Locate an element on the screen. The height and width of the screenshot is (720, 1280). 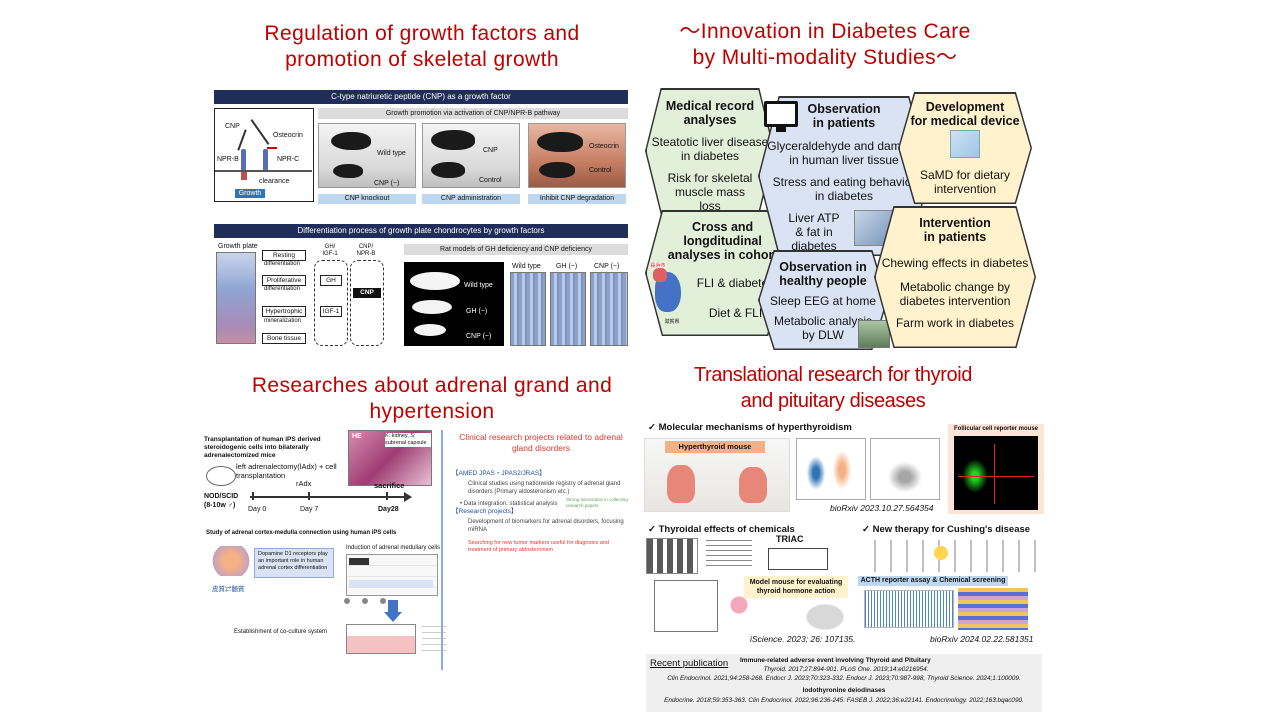
thyroid-tissue-icon is located at coordinates (753, 485).